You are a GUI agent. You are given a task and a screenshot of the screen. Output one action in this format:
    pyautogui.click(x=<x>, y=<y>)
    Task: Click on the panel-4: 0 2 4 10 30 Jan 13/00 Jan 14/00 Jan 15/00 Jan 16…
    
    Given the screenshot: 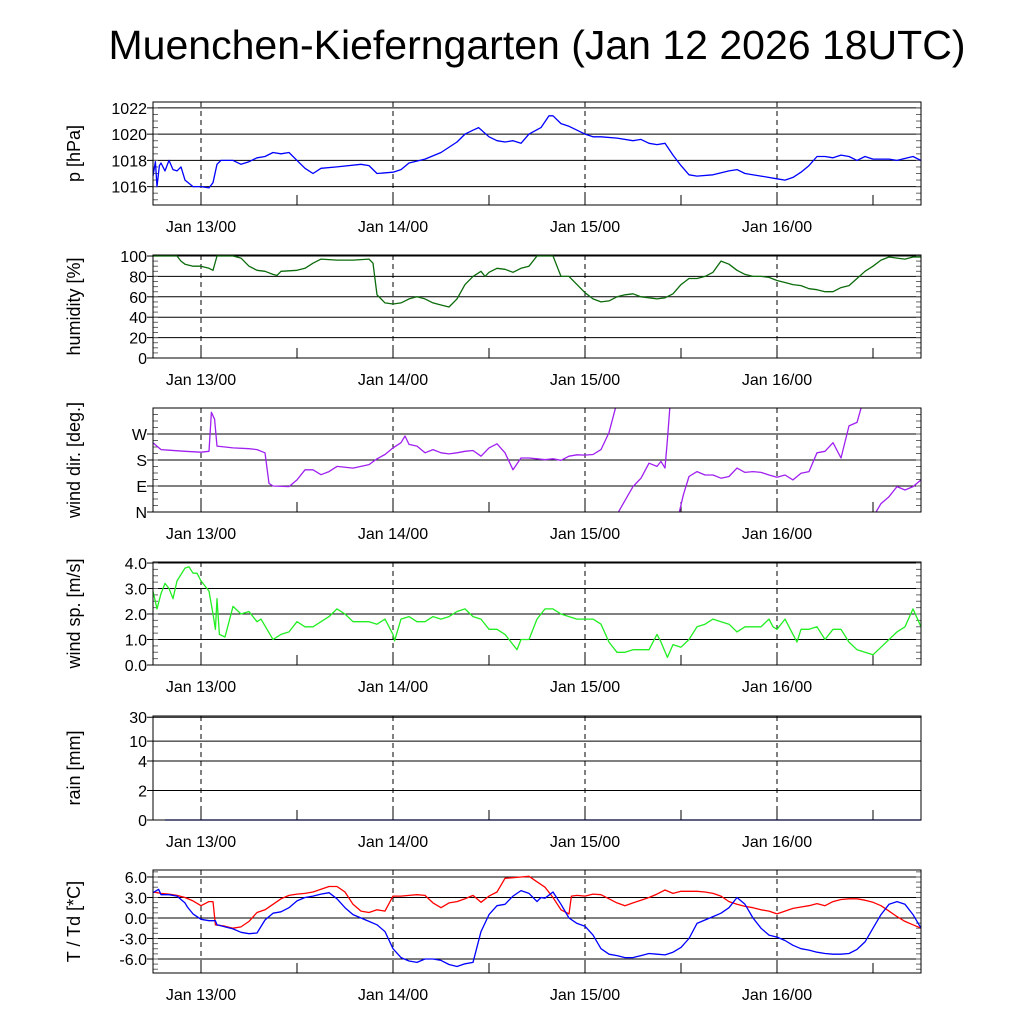 What is the action you would take?
    pyautogui.click(x=493, y=780)
    